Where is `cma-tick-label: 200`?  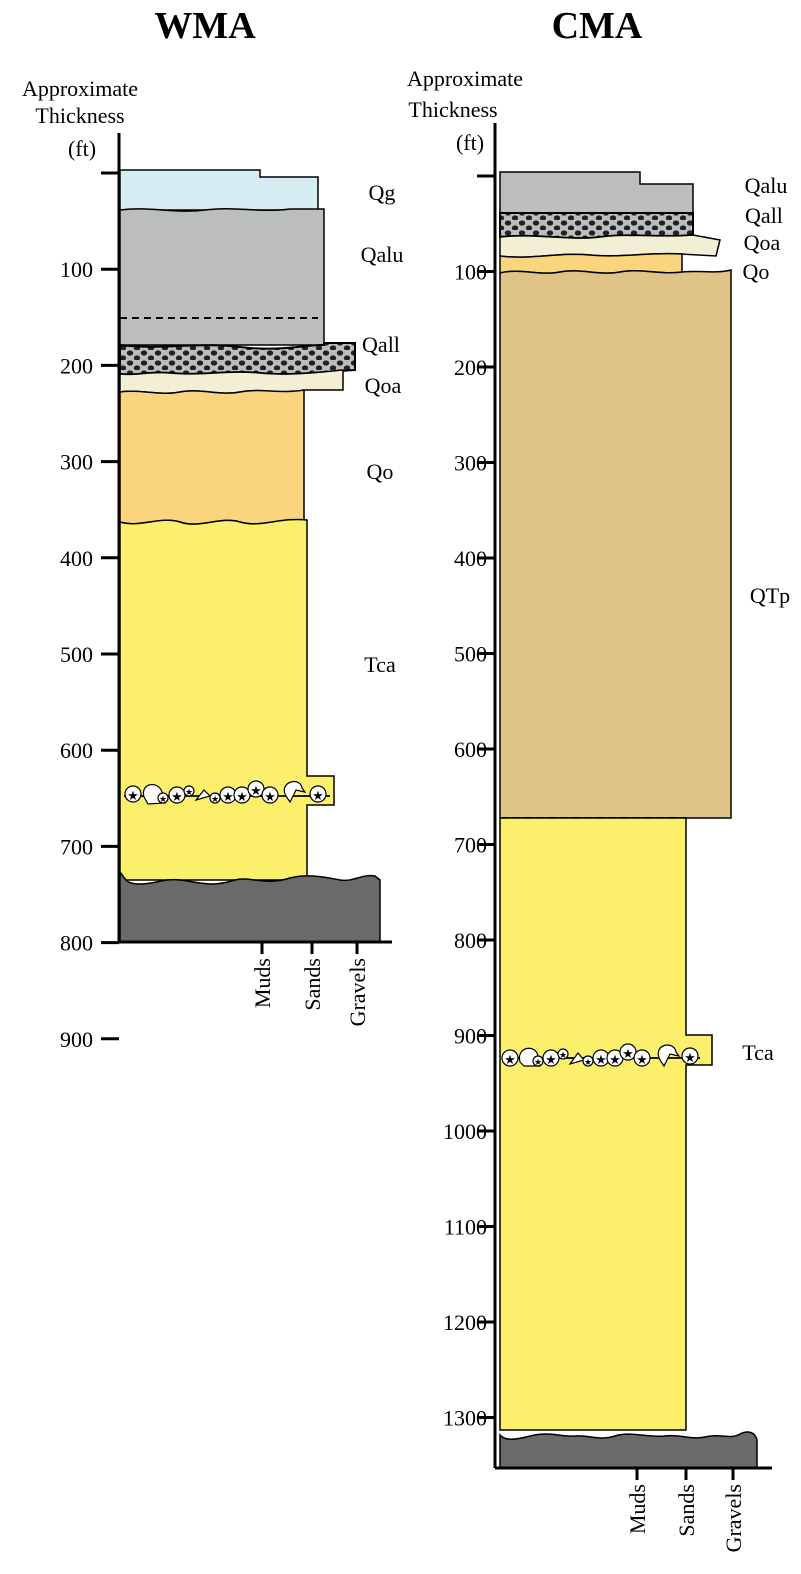 cma-tick-label: 200 is located at coordinates (470, 367).